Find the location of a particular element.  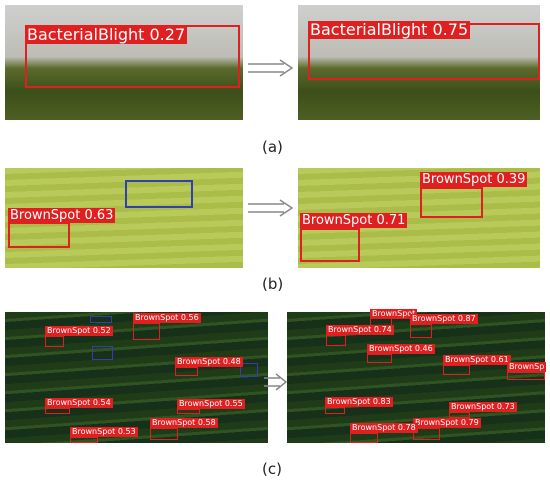

detection-label: BrownSpot 0.83 is located at coordinates (359, 402).